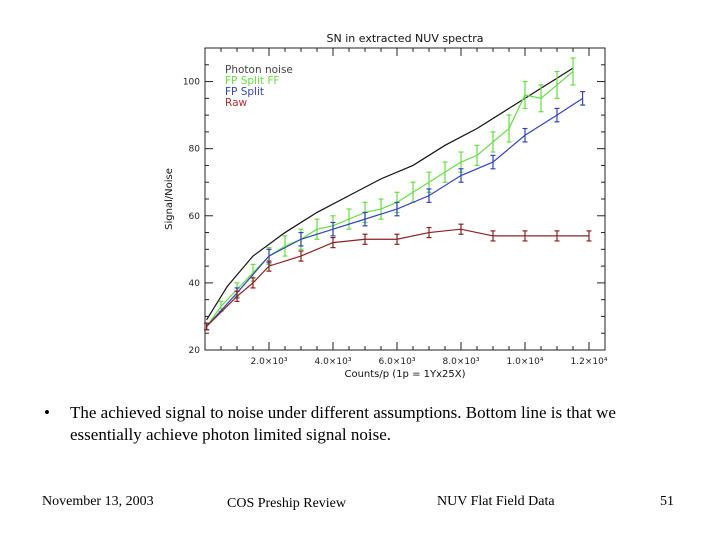 The width and height of the screenshot is (720, 540). Describe the element at coordinates (333, 362) in the screenshot. I see `x-tick-label: 4.0×10³` at that location.